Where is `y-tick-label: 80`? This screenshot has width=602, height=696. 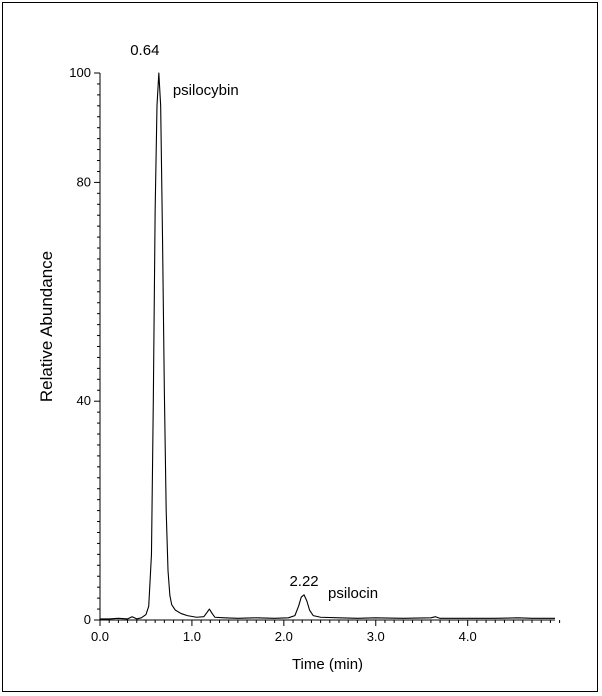 y-tick-label: 80 is located at coordinates (84, 181).